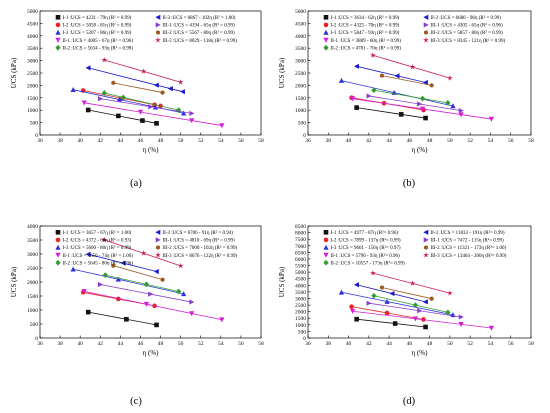  What do you see at coordinates (300, 37) in the screenshot?
I see `y-tick-label: 4000` at bounding box center [300, 37].